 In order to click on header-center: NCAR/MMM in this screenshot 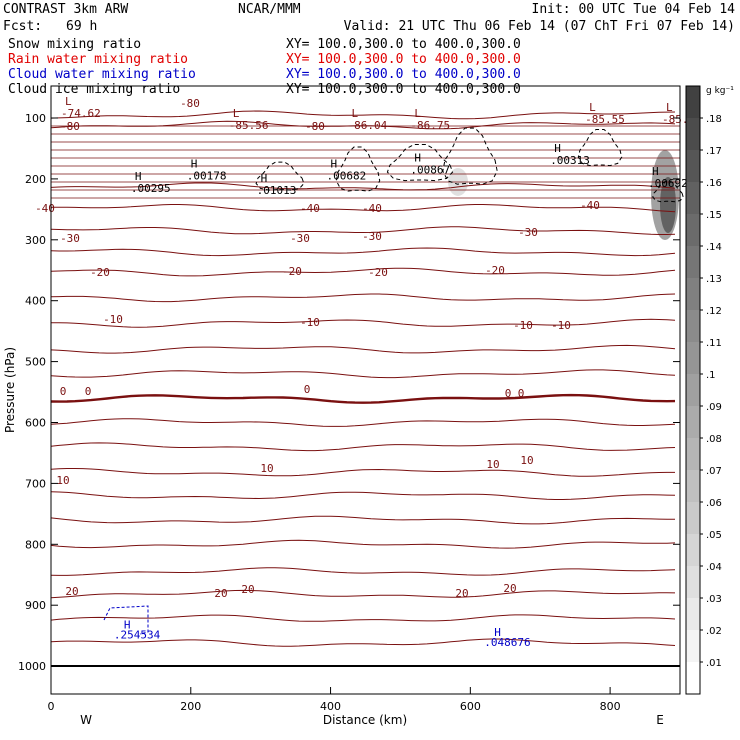, I will do `click(269, 9)`.